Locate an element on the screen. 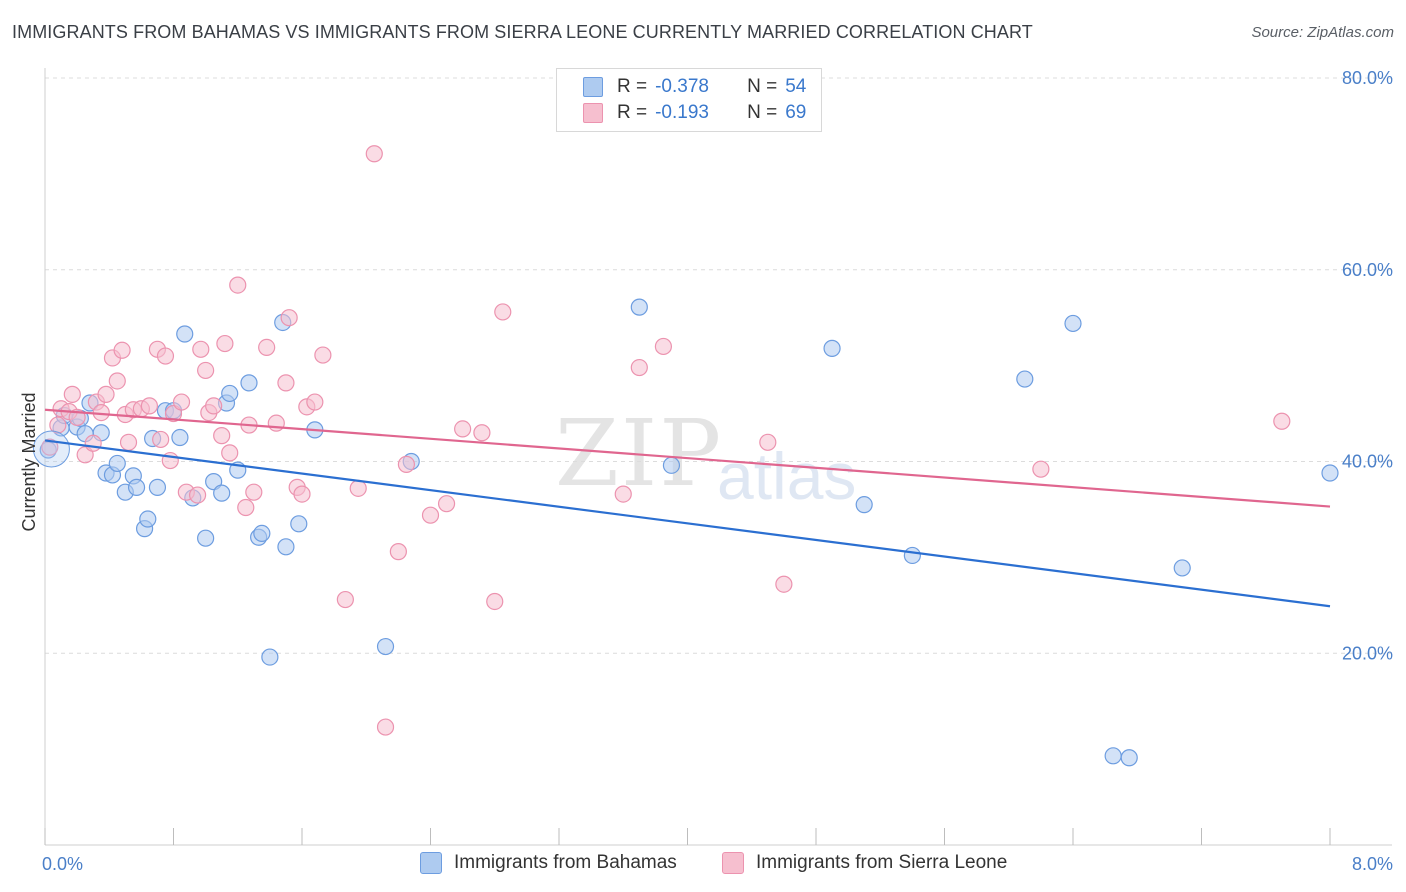  watermark-atlas: atlas is located at coordinates (787, 476).